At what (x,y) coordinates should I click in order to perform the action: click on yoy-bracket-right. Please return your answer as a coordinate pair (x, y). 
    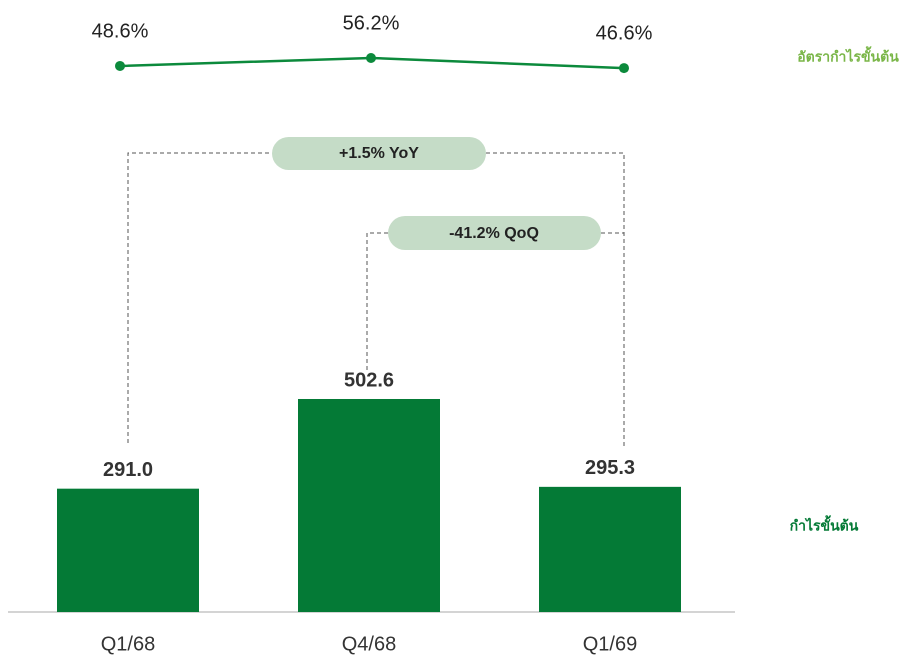
    Looking at the image, I should click on (555, 299).